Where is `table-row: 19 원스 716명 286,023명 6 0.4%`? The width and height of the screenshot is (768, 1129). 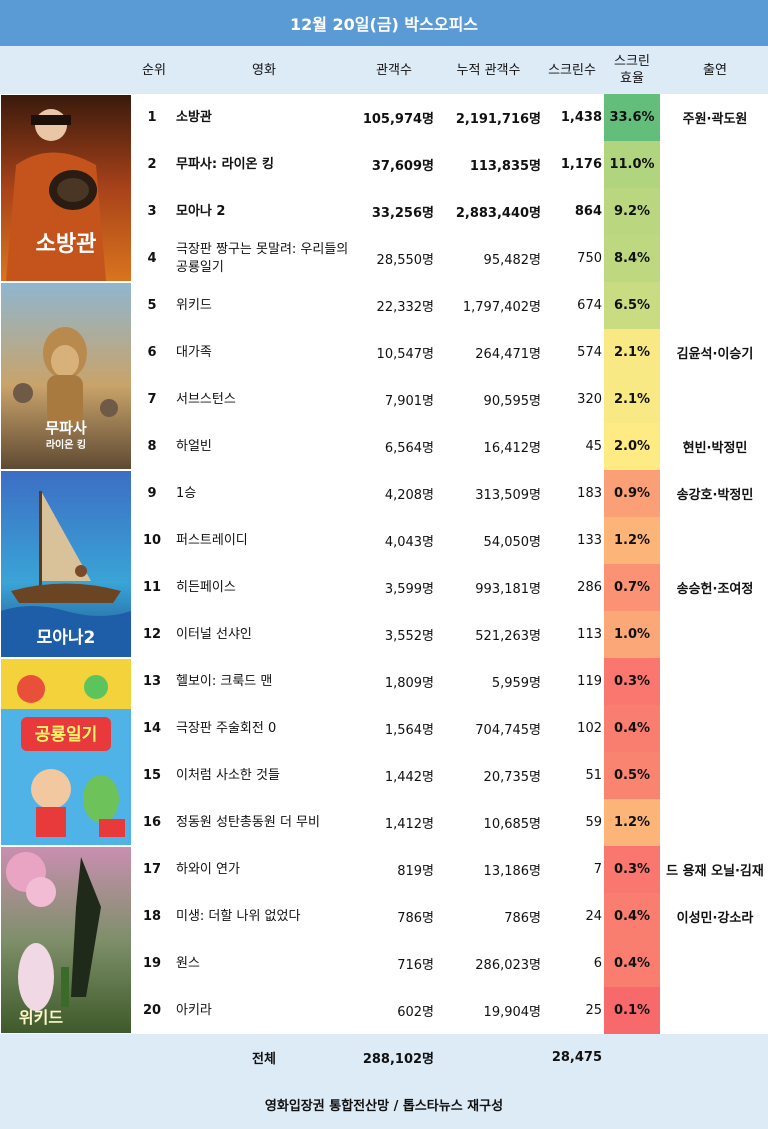 table-row: 19 원스 716명 286,023명 6 0.4% is located at coordinates (450, 963).